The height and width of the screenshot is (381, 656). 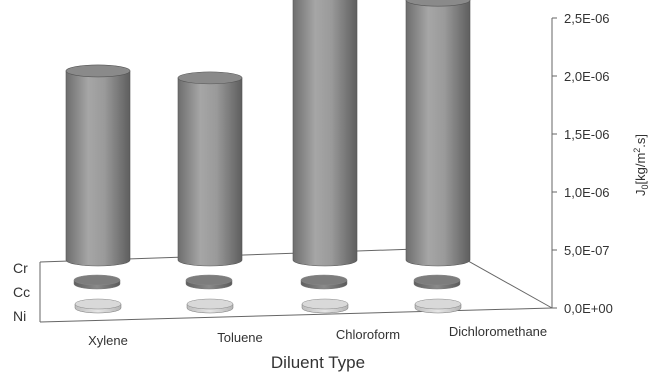 What do you see at coordinates (296, 315) in the screenshot?
I see `floor-front-edge` at bounding box center [296, 315].